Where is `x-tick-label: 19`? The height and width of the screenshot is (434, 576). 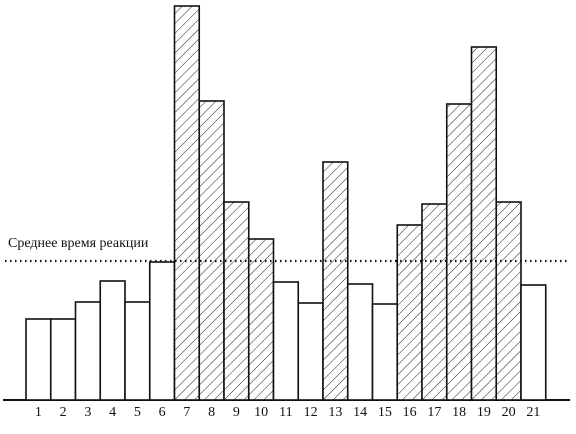
x-tick-label: 19 is located at coordinates (484, 412).